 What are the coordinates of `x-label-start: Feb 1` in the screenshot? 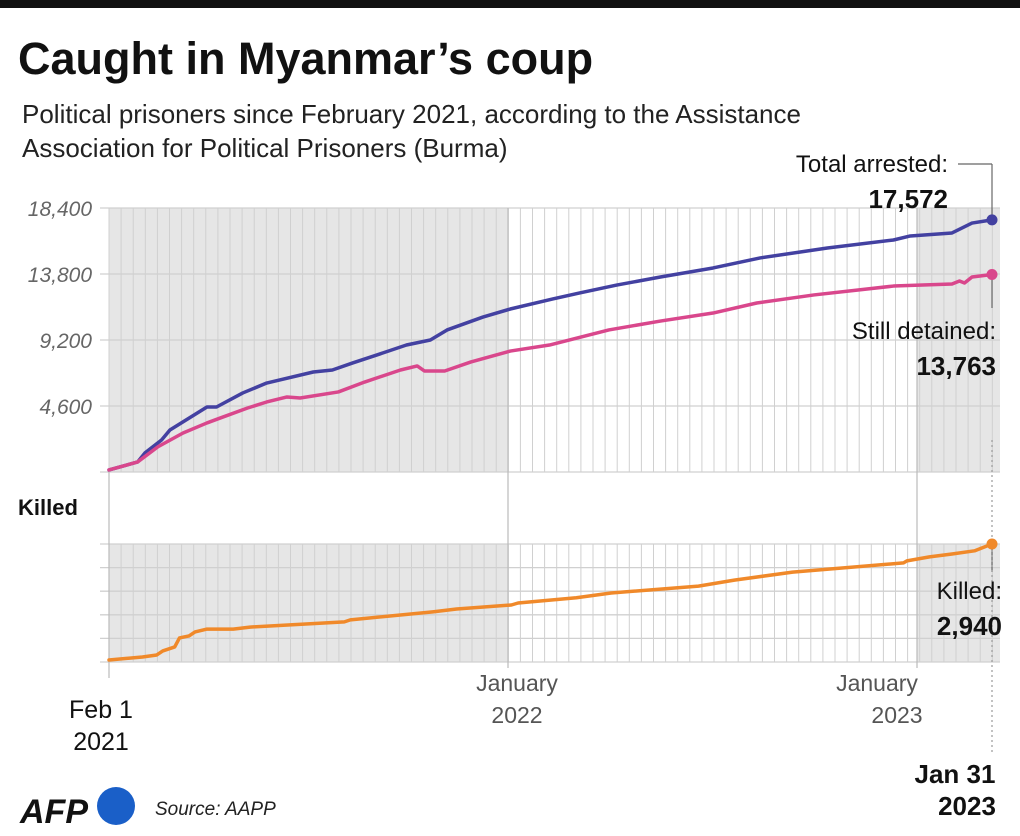 It's located at (101, 710).